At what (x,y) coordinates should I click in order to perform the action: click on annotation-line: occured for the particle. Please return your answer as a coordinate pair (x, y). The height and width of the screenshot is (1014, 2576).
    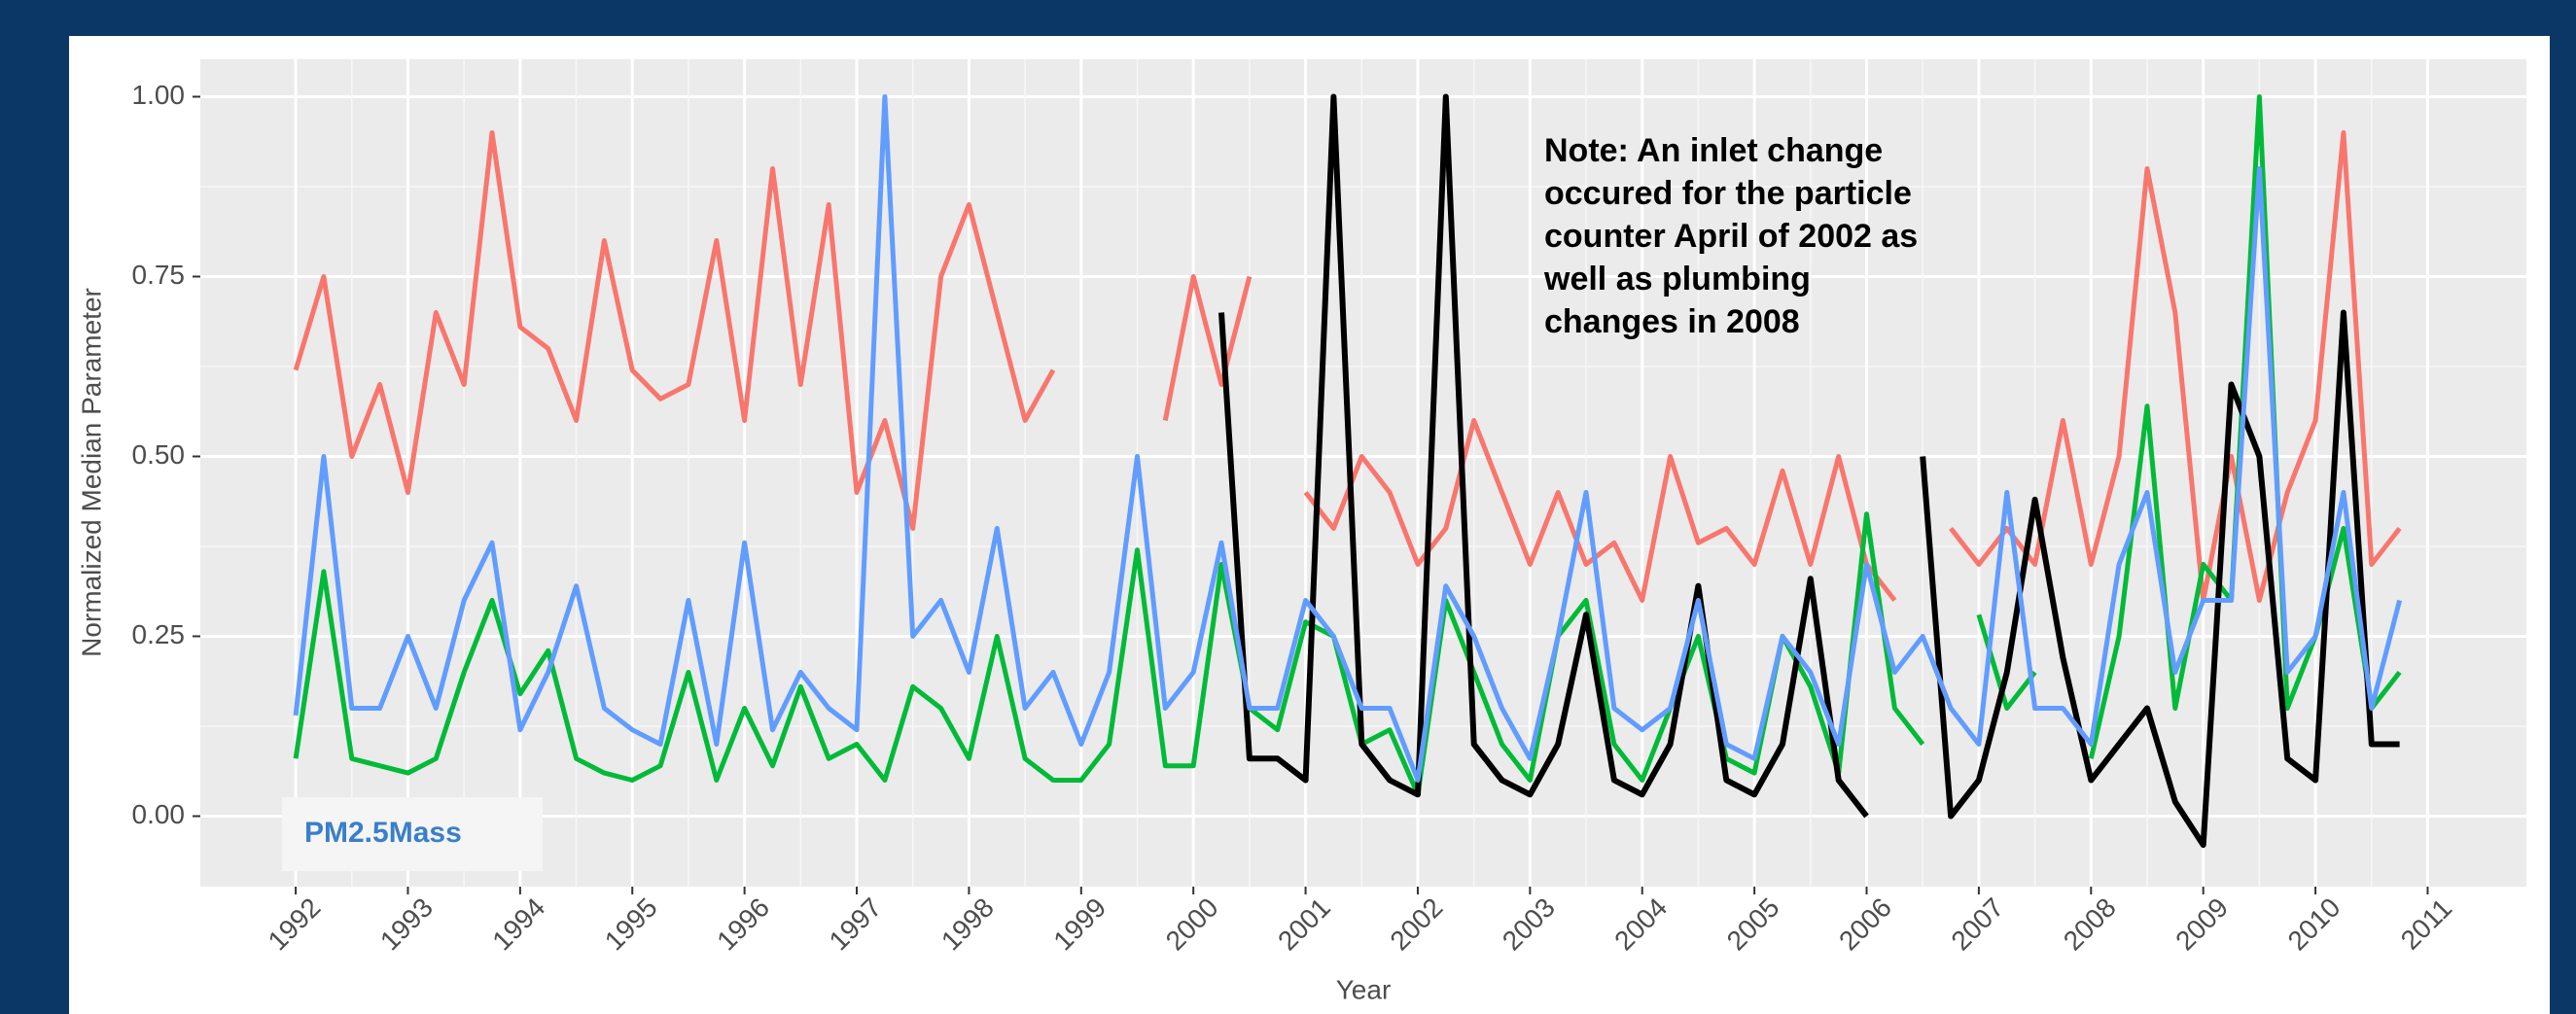
    Looking at the image, I should click on (1728, 194).